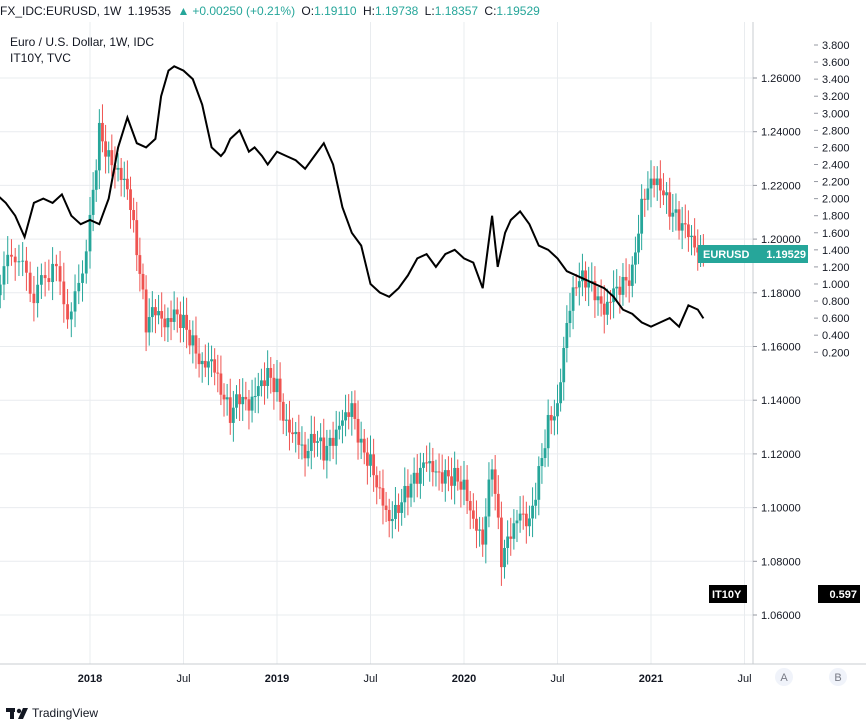 Image resolution: width=866 pixels, height=723 pixels. What do you see at coordinates (415, 679) in the screenshot?
I see `time-axis: 2018 Jul 2019 Jul 2020 Jul 2021 Jul` at bounding box center [415, 679].